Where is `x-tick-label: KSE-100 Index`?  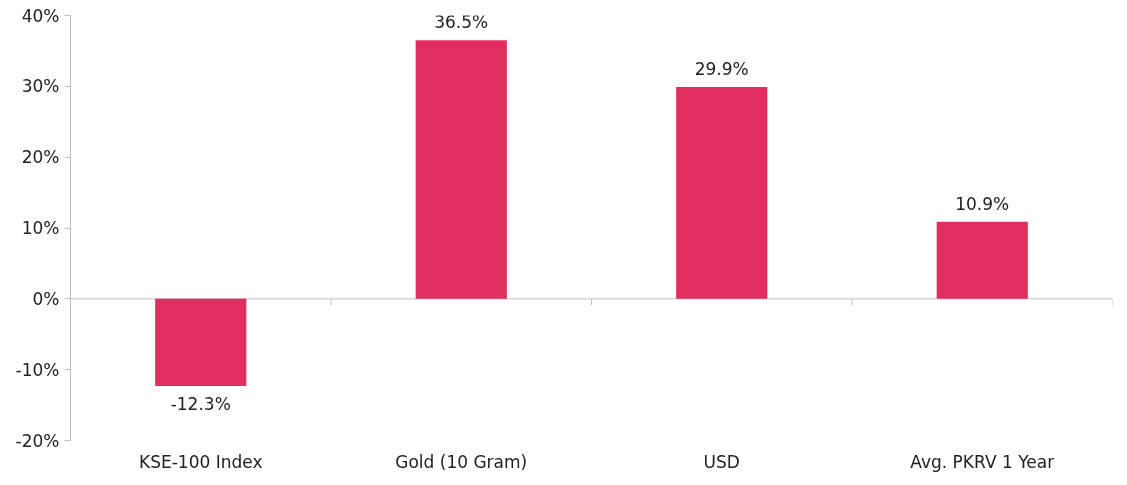 x-tick-label: KSE-100 Index is located at coordinates (201, 461).